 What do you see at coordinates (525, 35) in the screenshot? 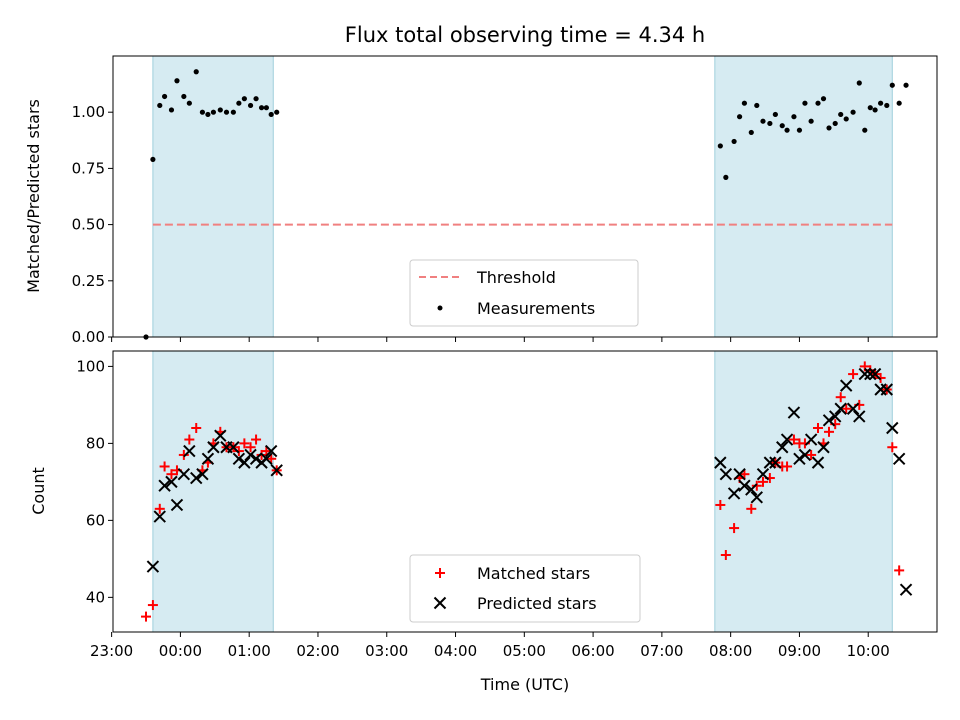
I see `chart-title: Flux total observing time = 4.34 h` at bounding box center [525, 35].